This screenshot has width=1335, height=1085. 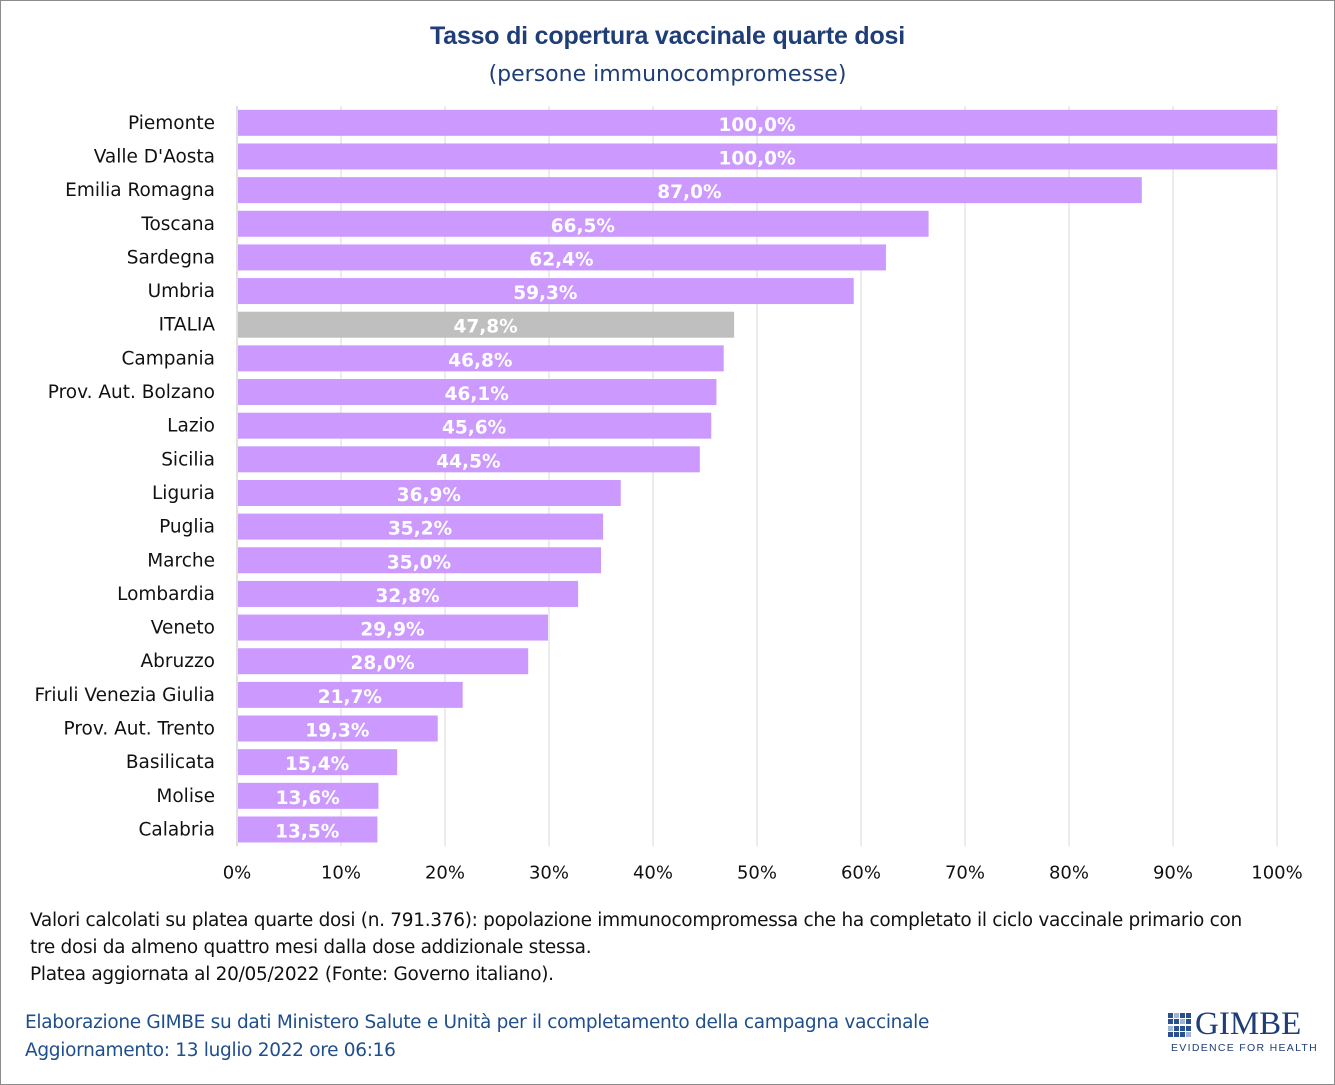 I want to click on x-tick-label: 80%, so click(x=1069, y=872).